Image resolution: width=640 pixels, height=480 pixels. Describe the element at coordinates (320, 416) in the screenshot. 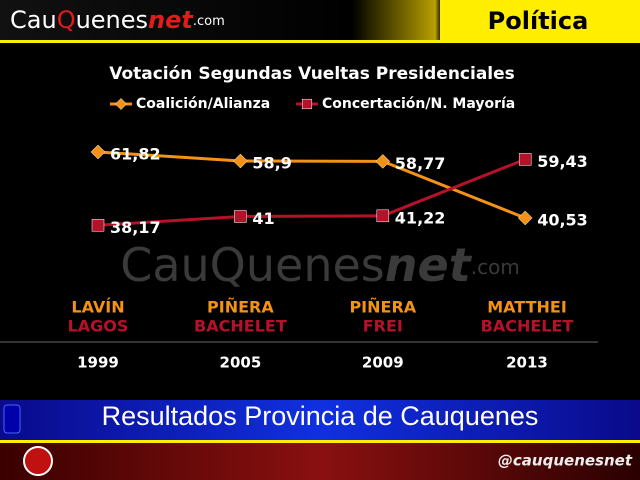

I see `banner-text: Resultados Provincia de Cauquenes` at that location.